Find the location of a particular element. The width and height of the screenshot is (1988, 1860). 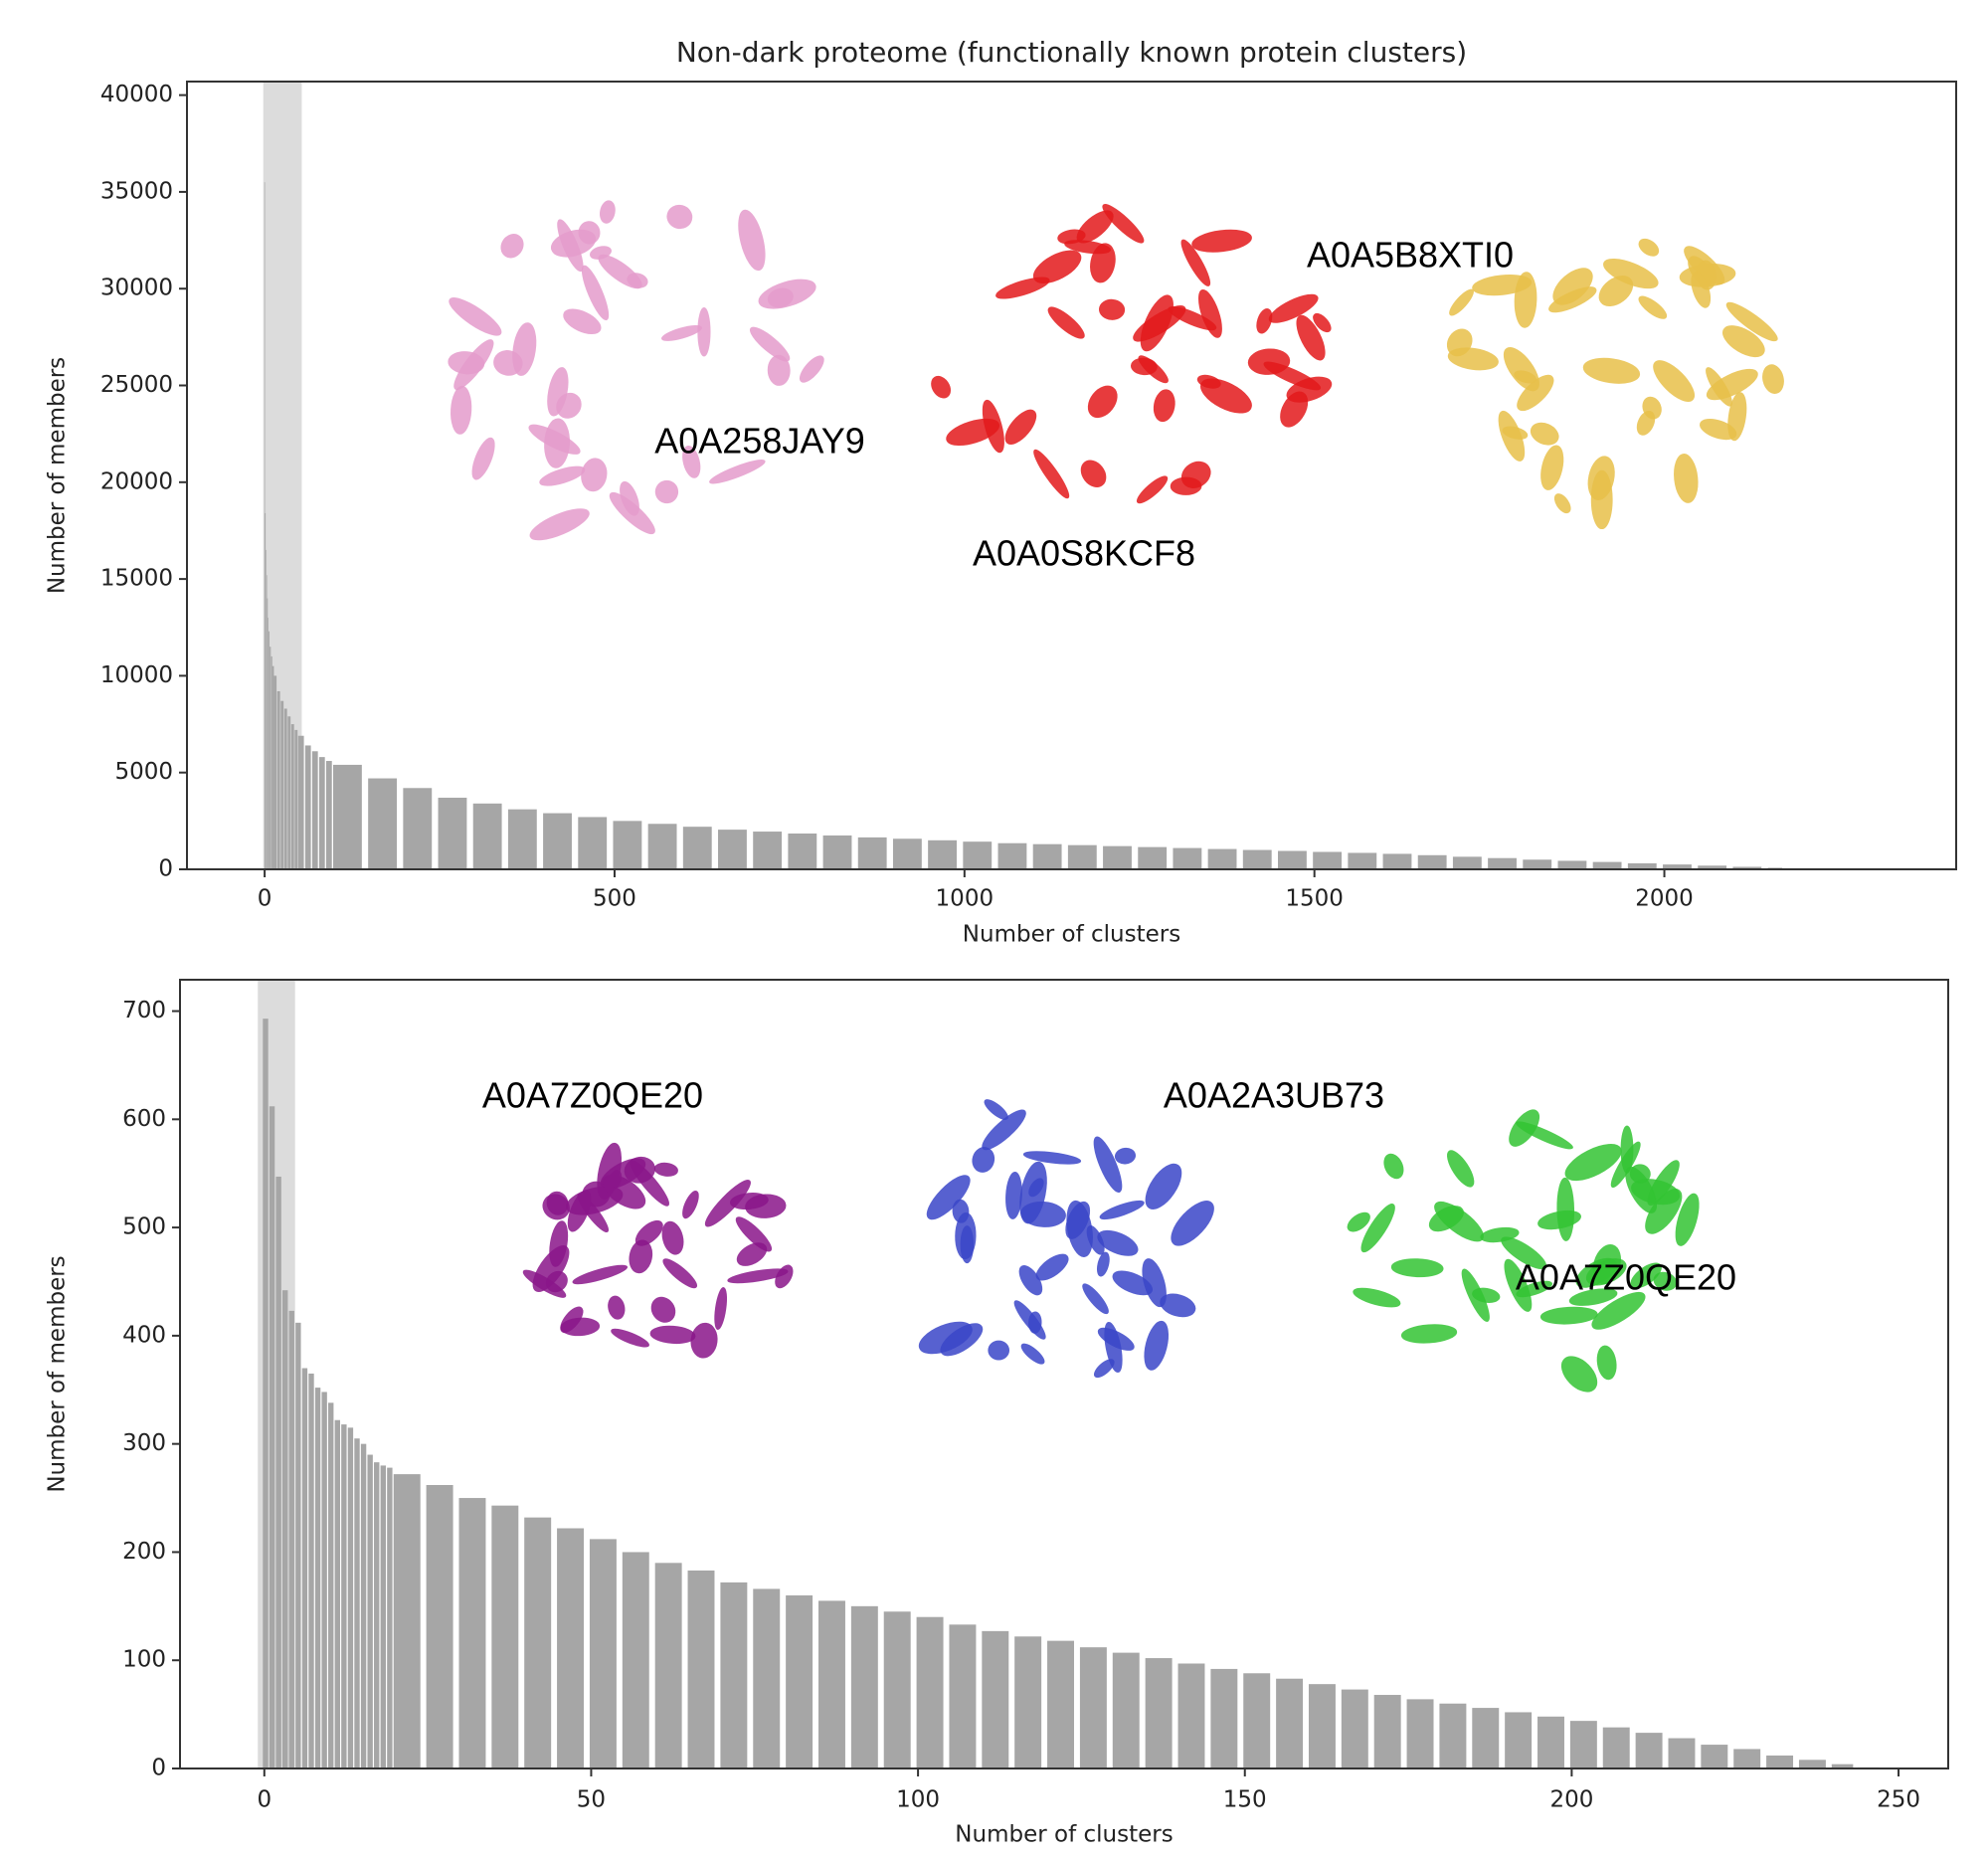

x-tick-label: 1500 is located at coordinates (1314, 899).